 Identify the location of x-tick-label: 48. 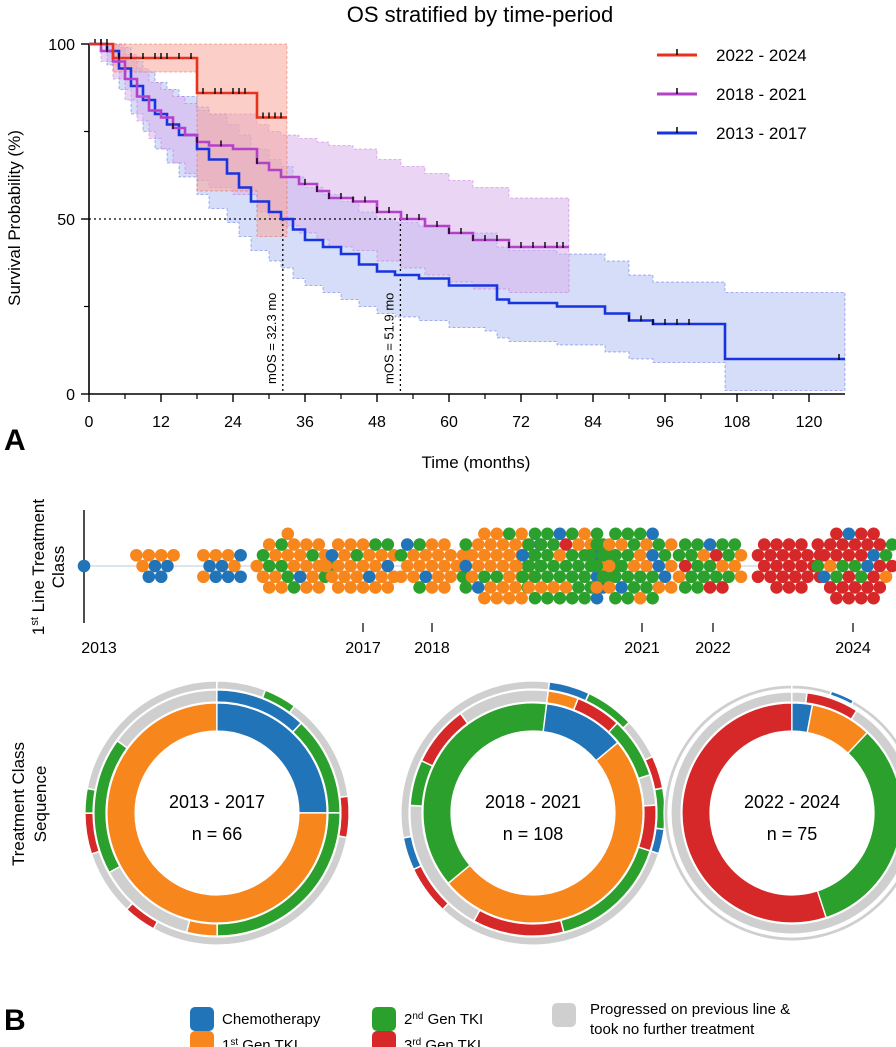
(377, 422).